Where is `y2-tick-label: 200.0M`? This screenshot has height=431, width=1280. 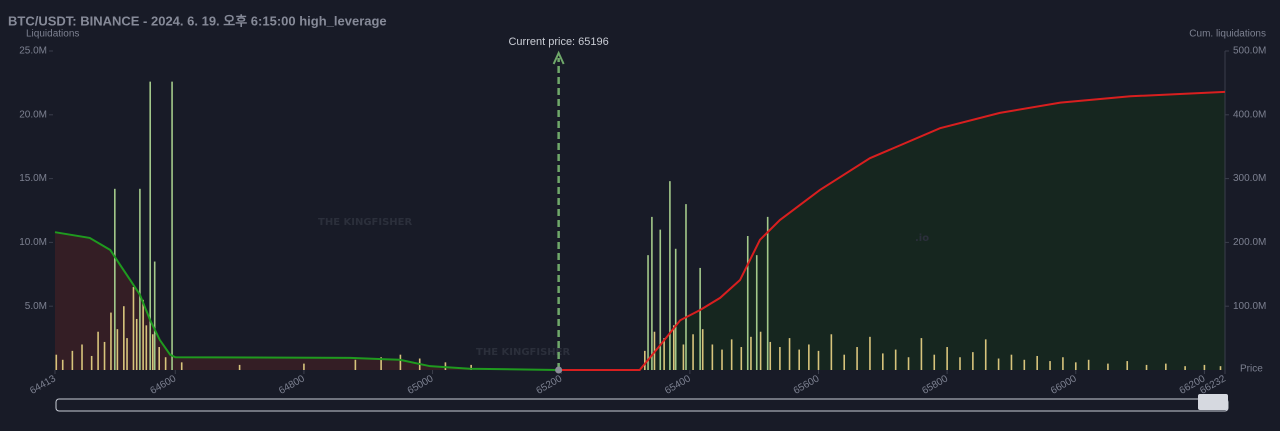 y2-tick-label: 200.0M is located at coordinates (1249, 242).